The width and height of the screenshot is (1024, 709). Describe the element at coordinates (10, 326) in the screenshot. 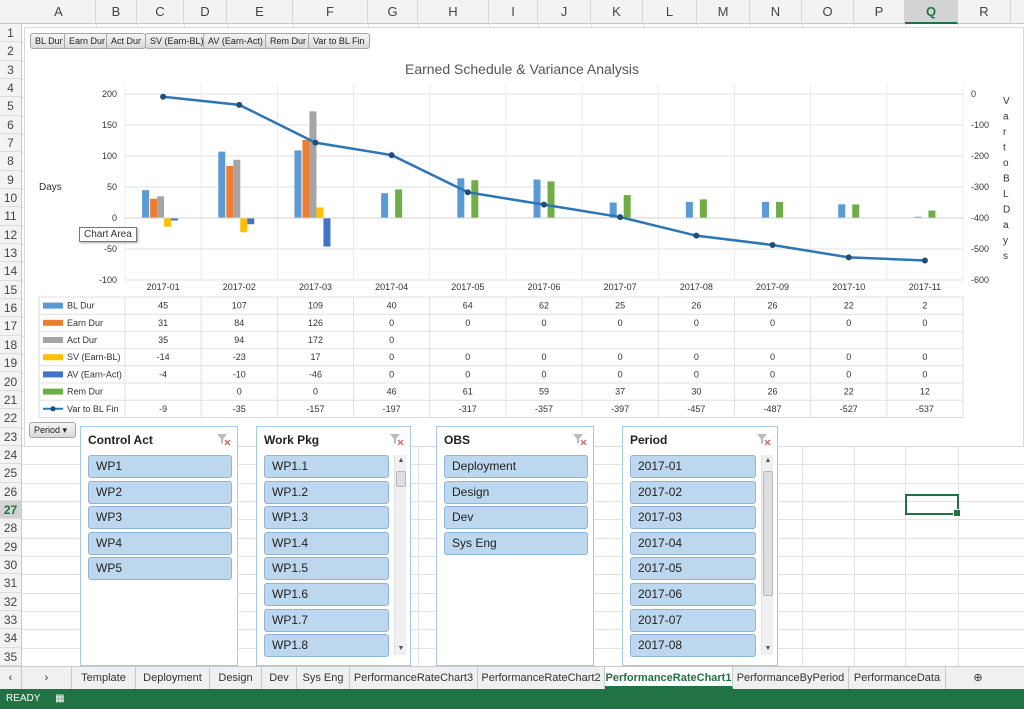

I see `row-header-17: 17` at that location.